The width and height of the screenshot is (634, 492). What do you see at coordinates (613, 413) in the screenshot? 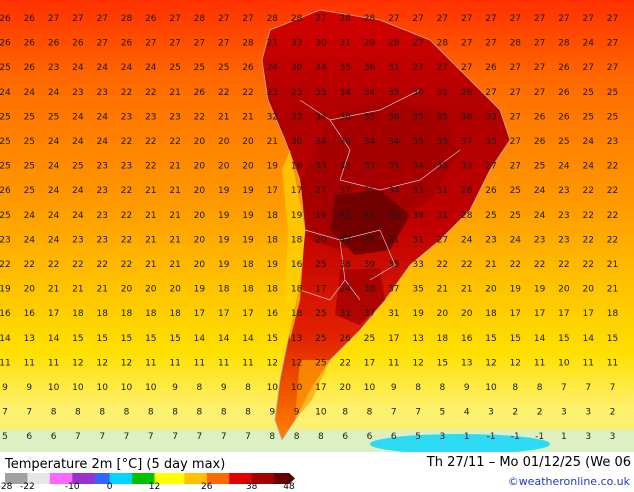
I see `temperature-value: 2` at bounding box center [613, 413].